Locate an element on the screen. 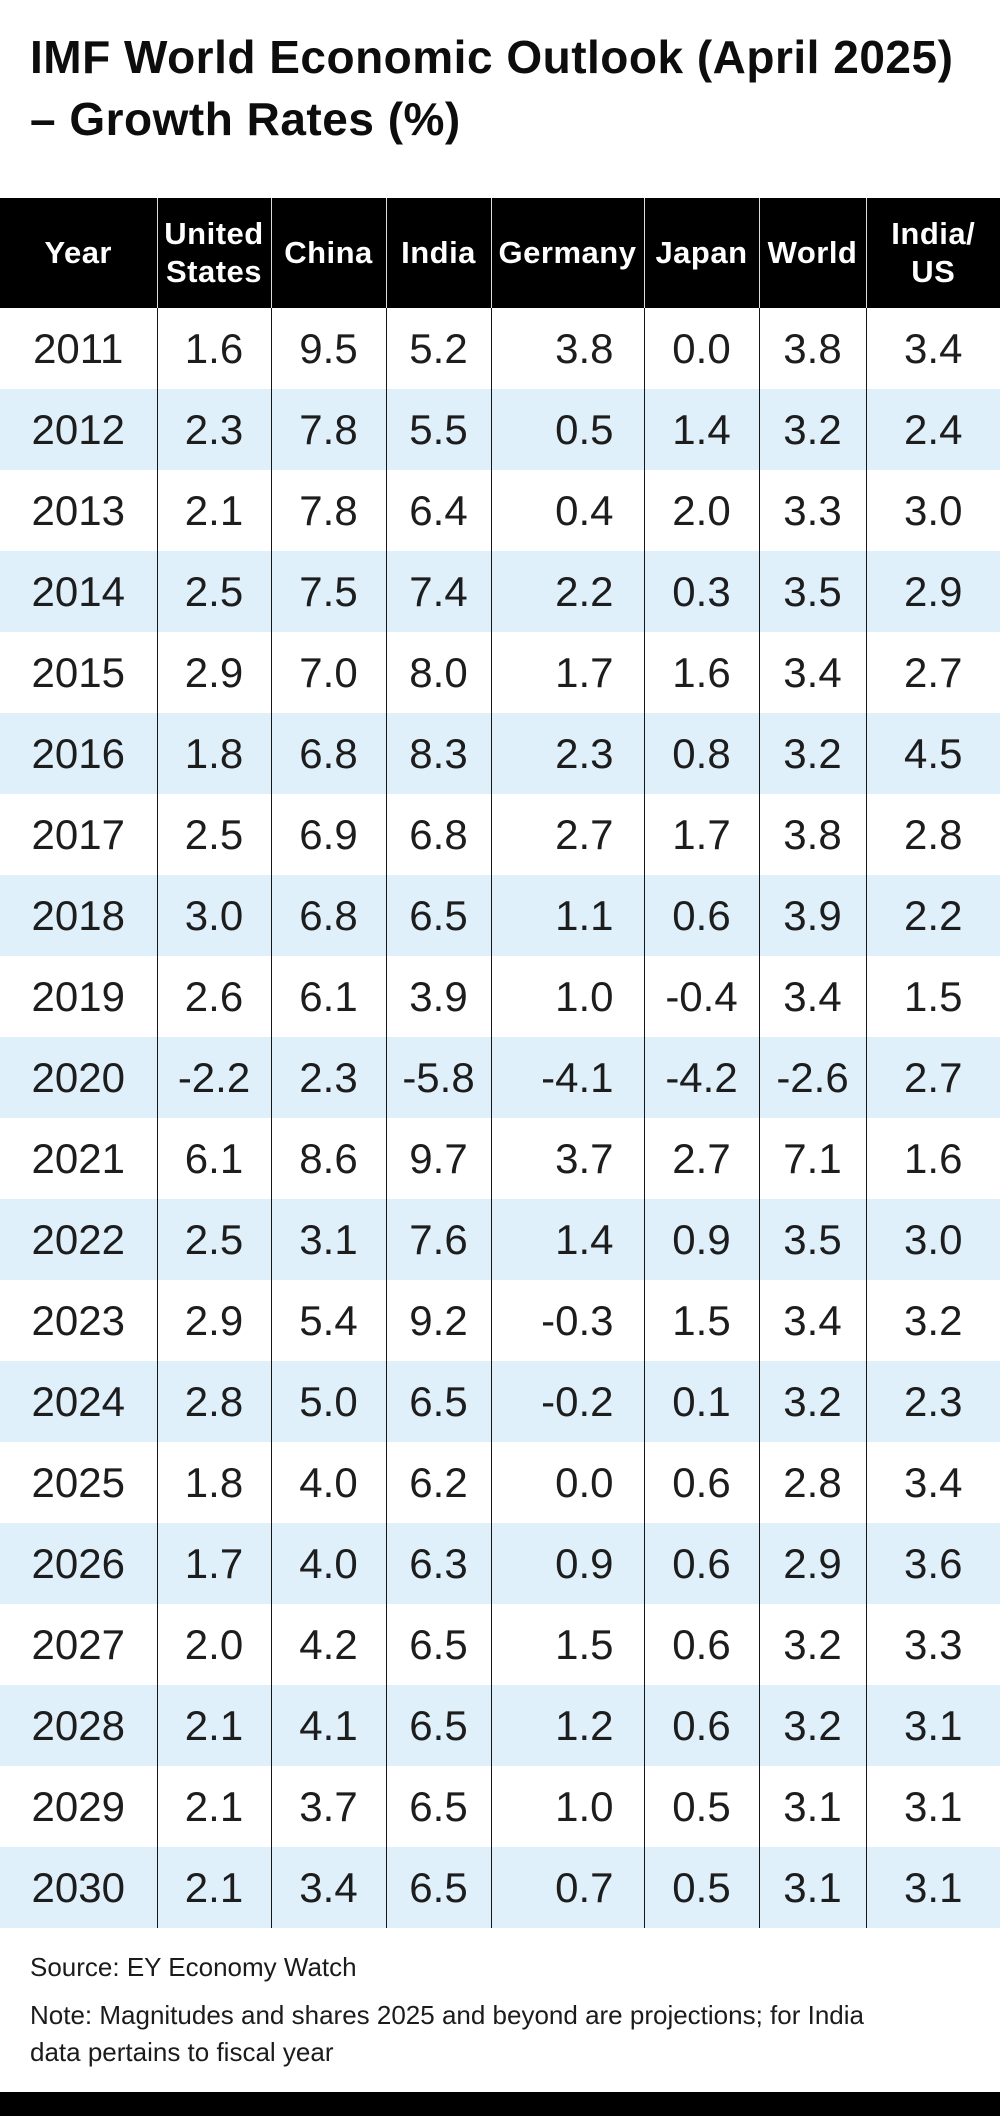  table-row: 2021 6.1 8.6 9.7 3.7 2.7 7.1 1.6 is located at coordinates (500, 1158).